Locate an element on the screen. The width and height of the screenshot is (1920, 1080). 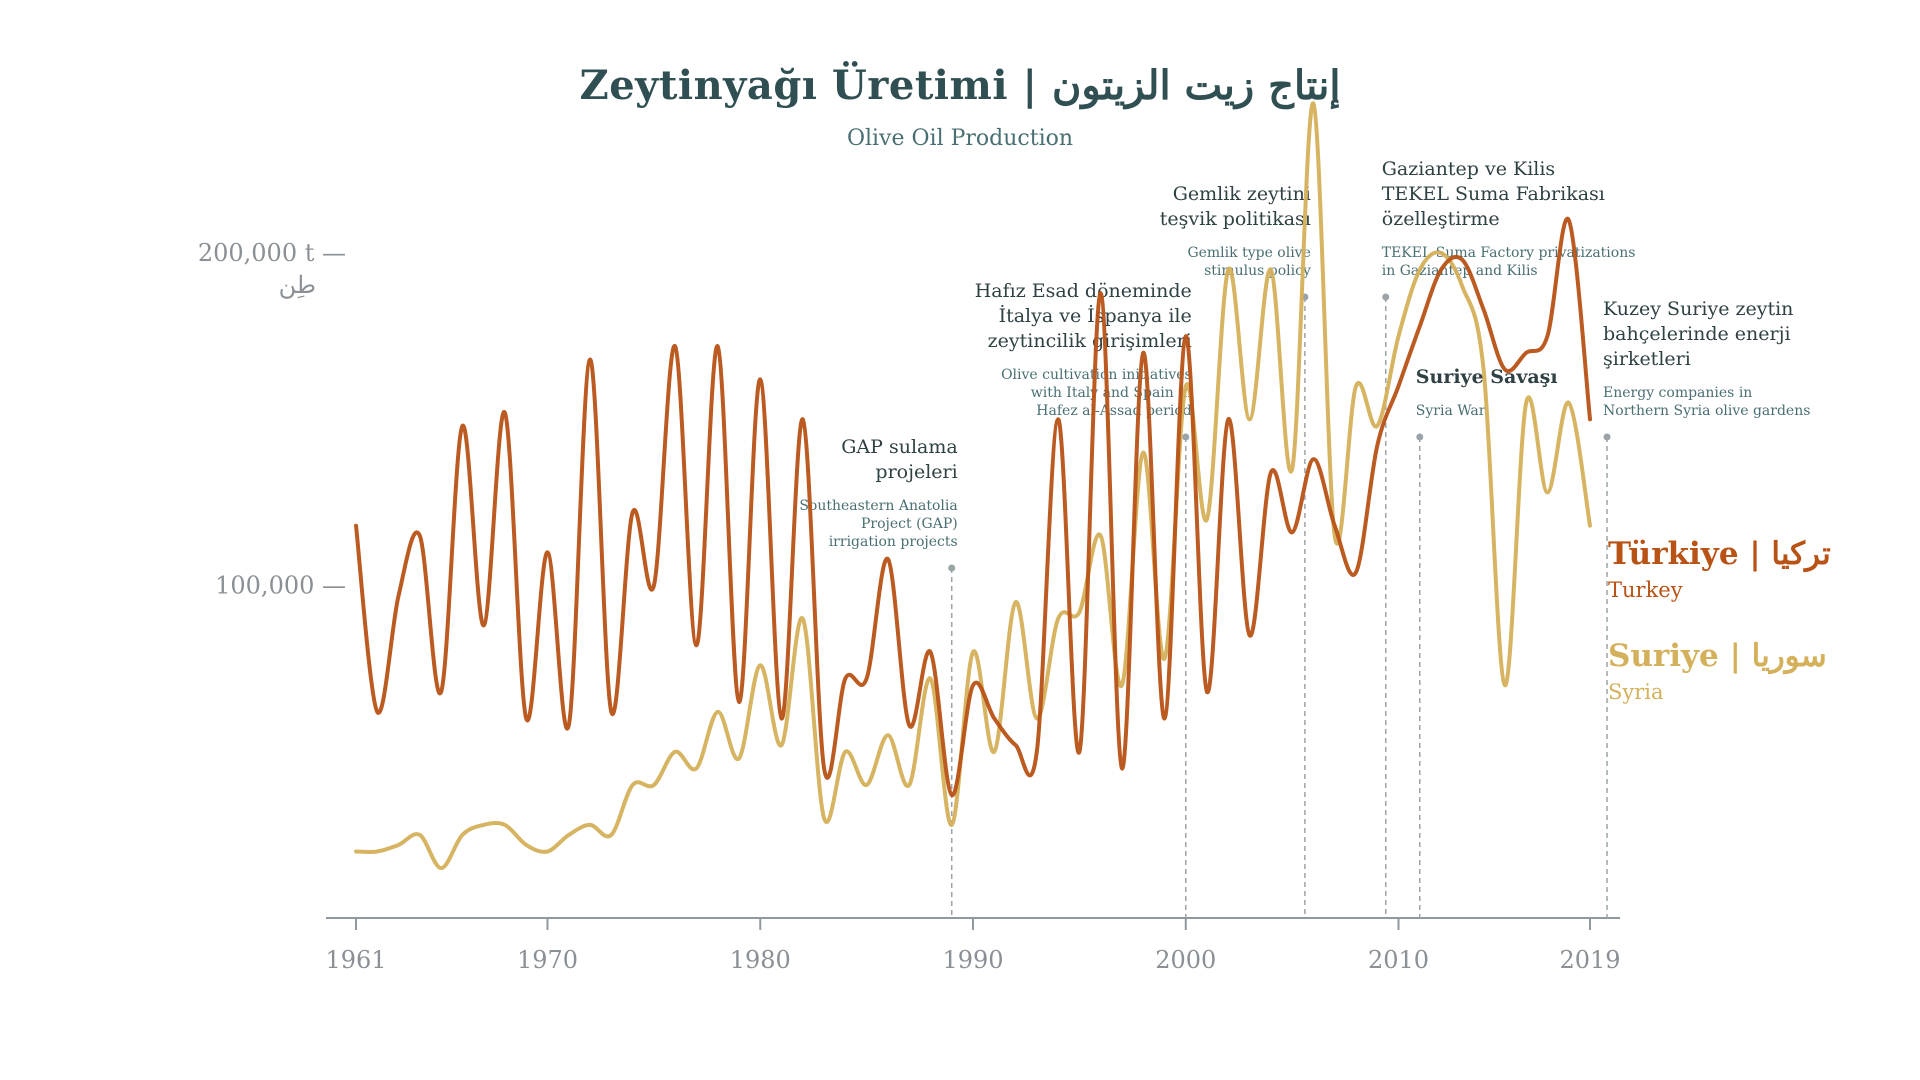
y-tick-unit-label: طِن is located at coordinates (297, 285).